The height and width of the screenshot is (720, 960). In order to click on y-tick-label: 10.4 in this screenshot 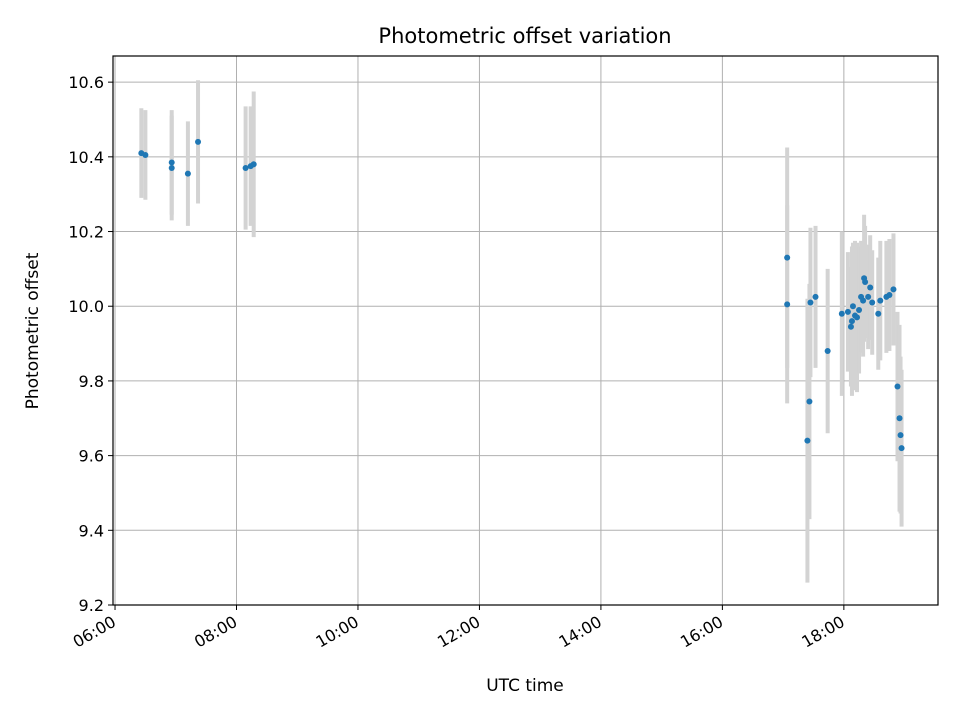, I will do `click(86, 157)`.